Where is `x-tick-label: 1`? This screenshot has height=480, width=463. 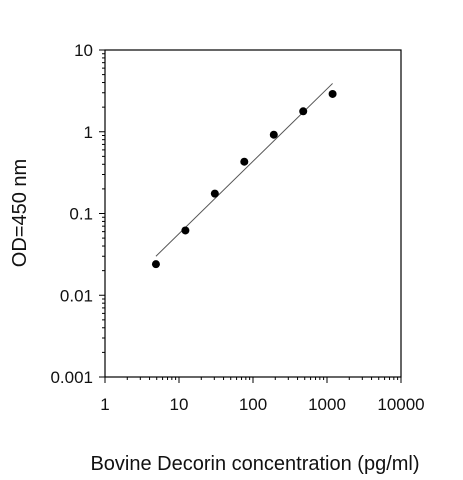
x-tick-label: 1 is located at coordinates (104, 404).